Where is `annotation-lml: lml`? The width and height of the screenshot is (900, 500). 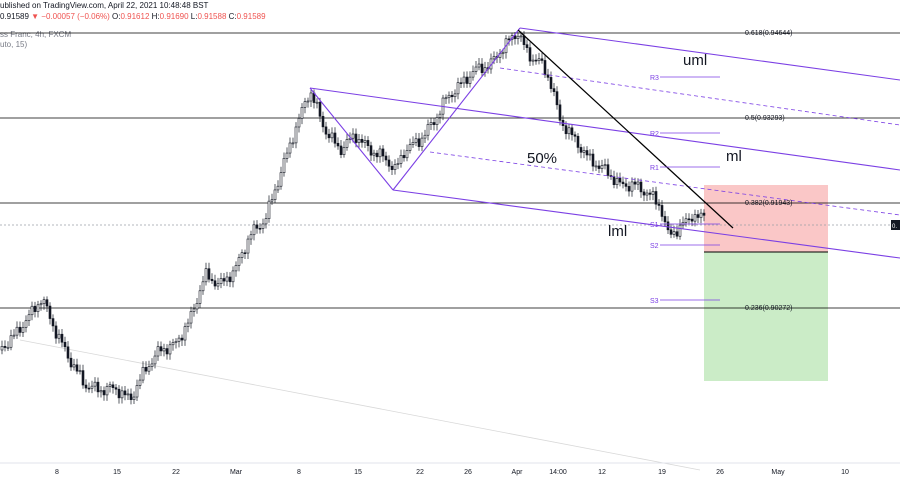
annotation-lml: lml is located at coordinates (617, 231).